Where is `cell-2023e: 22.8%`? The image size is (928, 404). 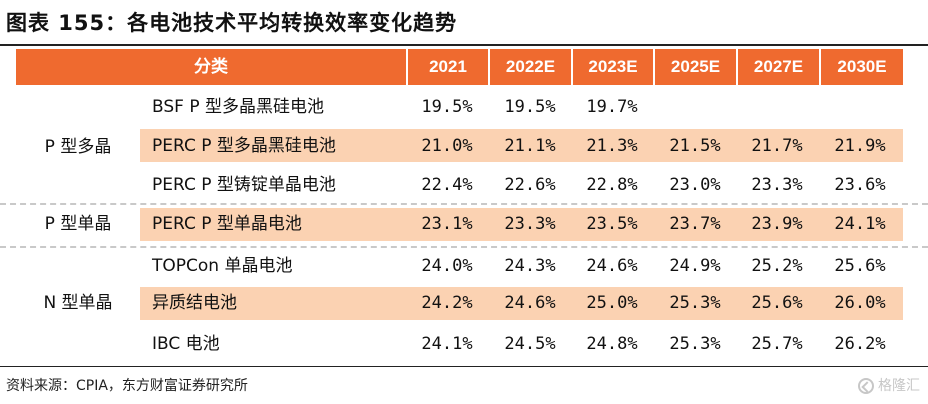 cell-2023e: 22.8% is located at coordinates (612, 185).